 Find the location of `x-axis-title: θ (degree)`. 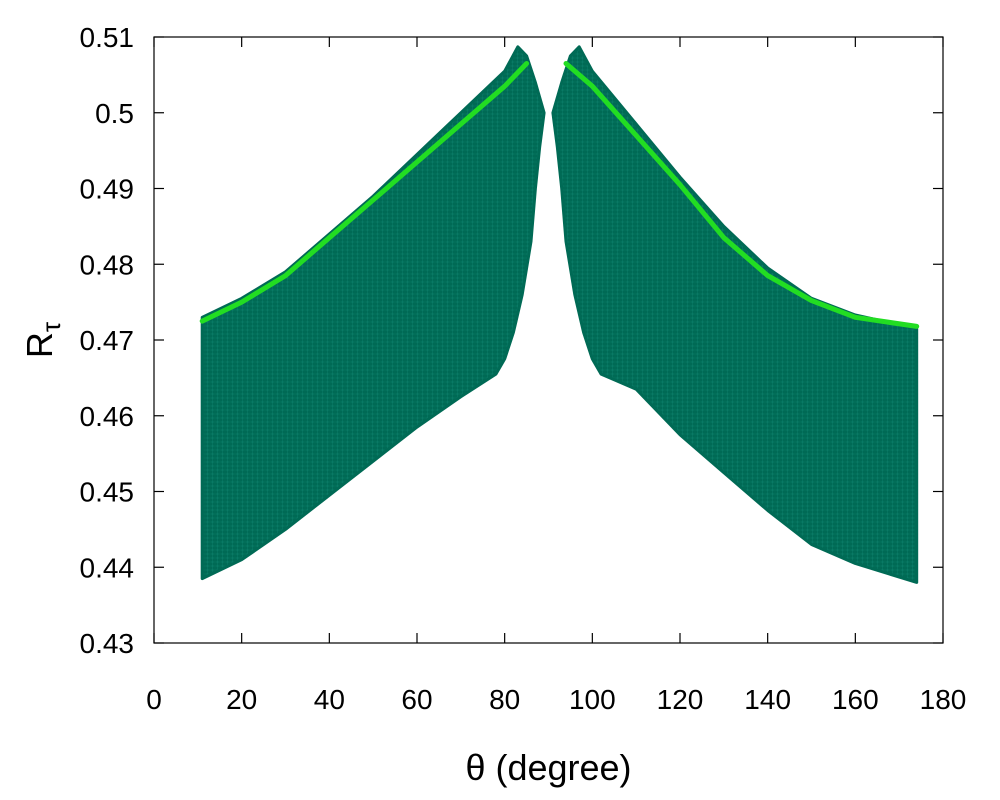

x-axis-title: θ (degree) is located at coordinates (548, 767).